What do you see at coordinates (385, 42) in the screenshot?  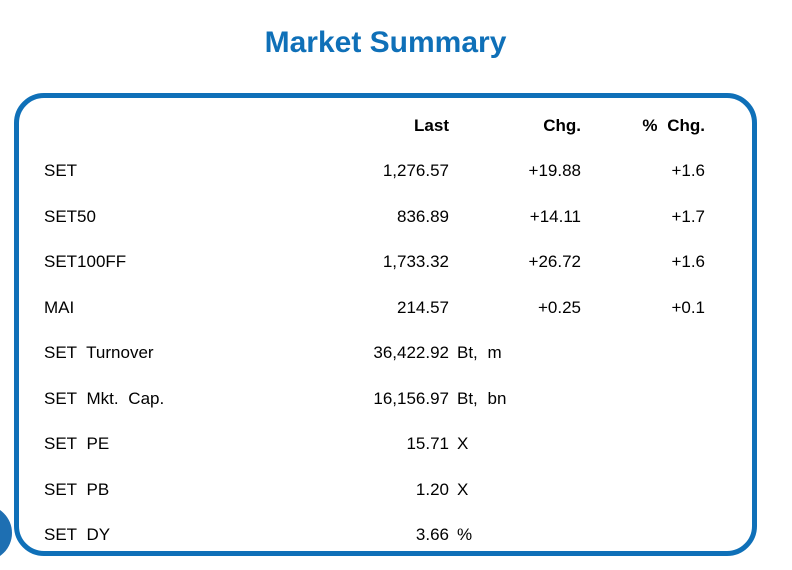 I see `page-title: Market Summary` at bounding box center [385, 42].